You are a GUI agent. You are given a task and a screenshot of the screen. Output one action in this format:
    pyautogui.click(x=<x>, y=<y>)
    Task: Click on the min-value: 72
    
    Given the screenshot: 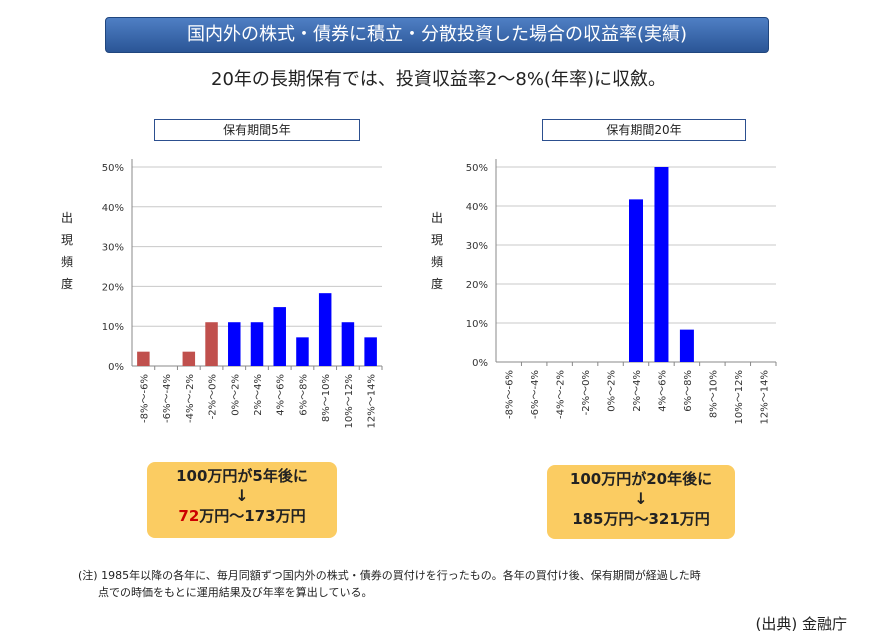 What is the action you would take?
    pyautogui.click(x=189, y=516)
    